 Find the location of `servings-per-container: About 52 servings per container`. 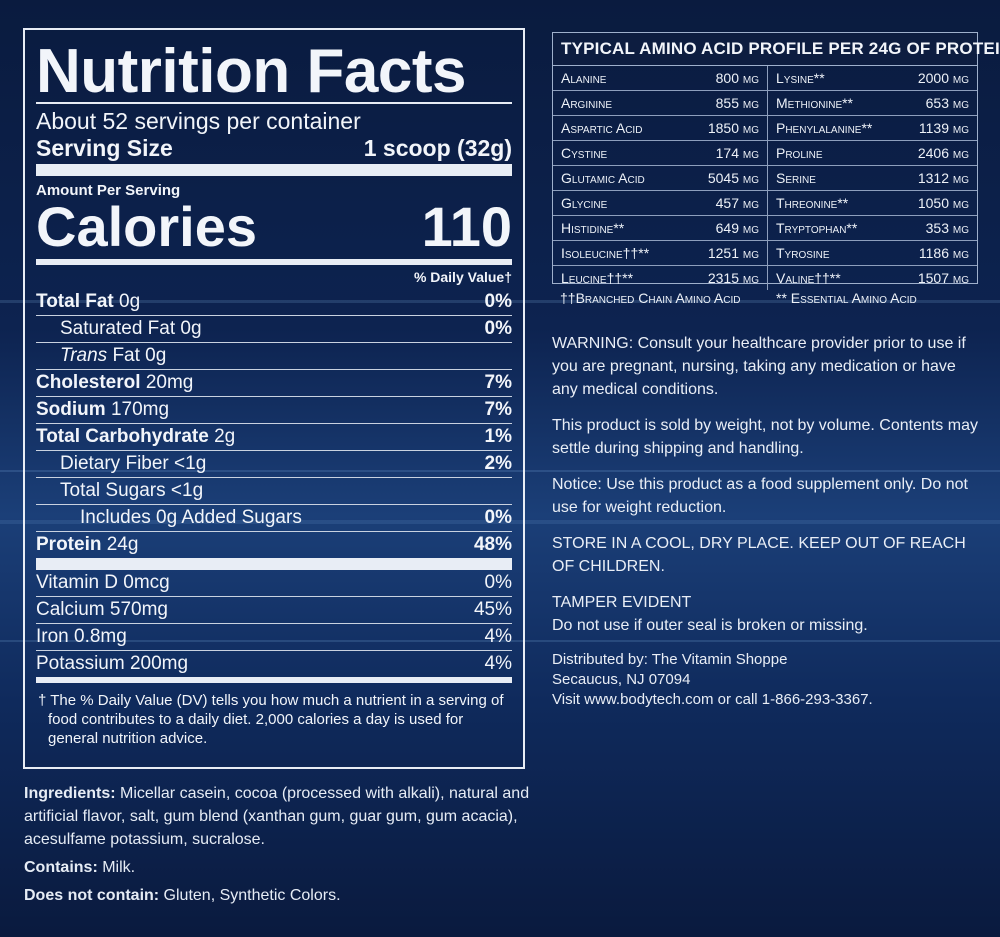

servings-per-container: About 52 servings per container is located at coordinates (198, 121).